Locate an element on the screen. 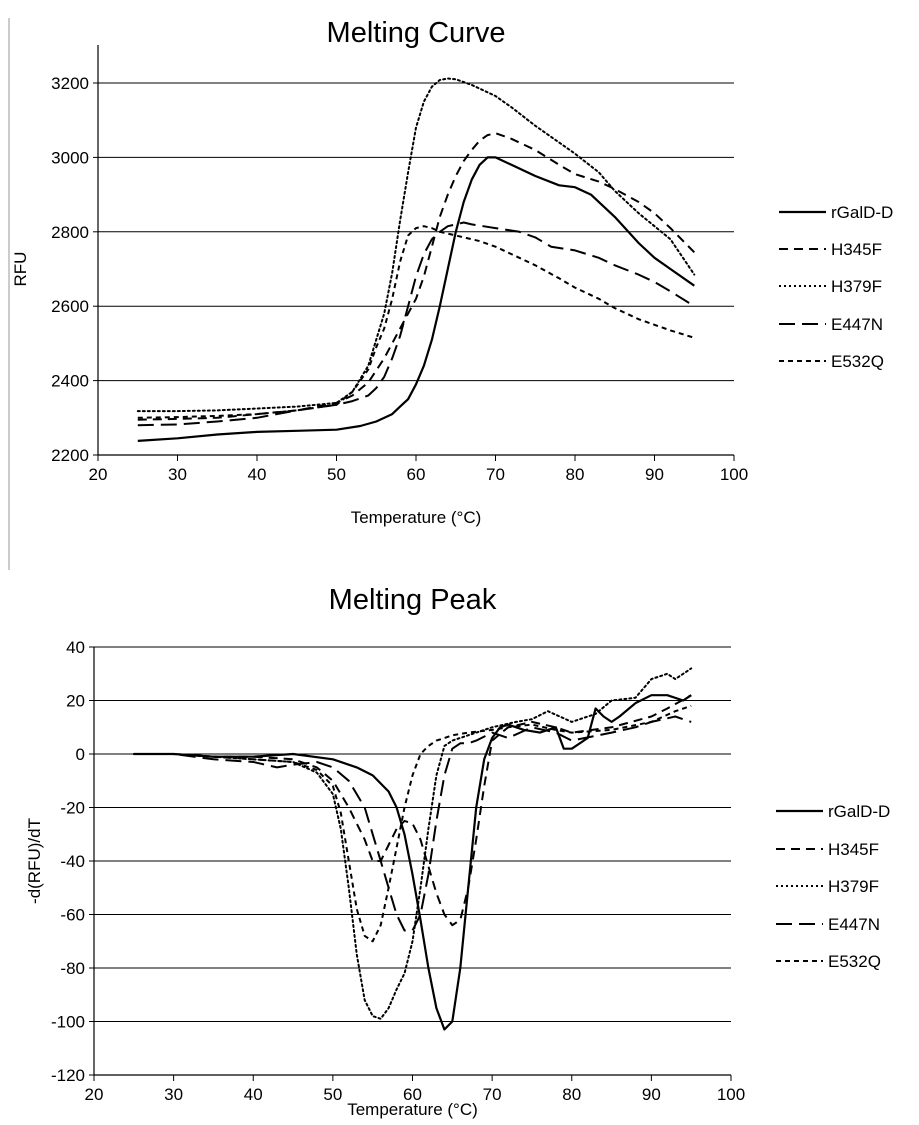 This screenshot has height=1125, width=919. y-tick-label: -120 is located at coordinates (68, 1075).